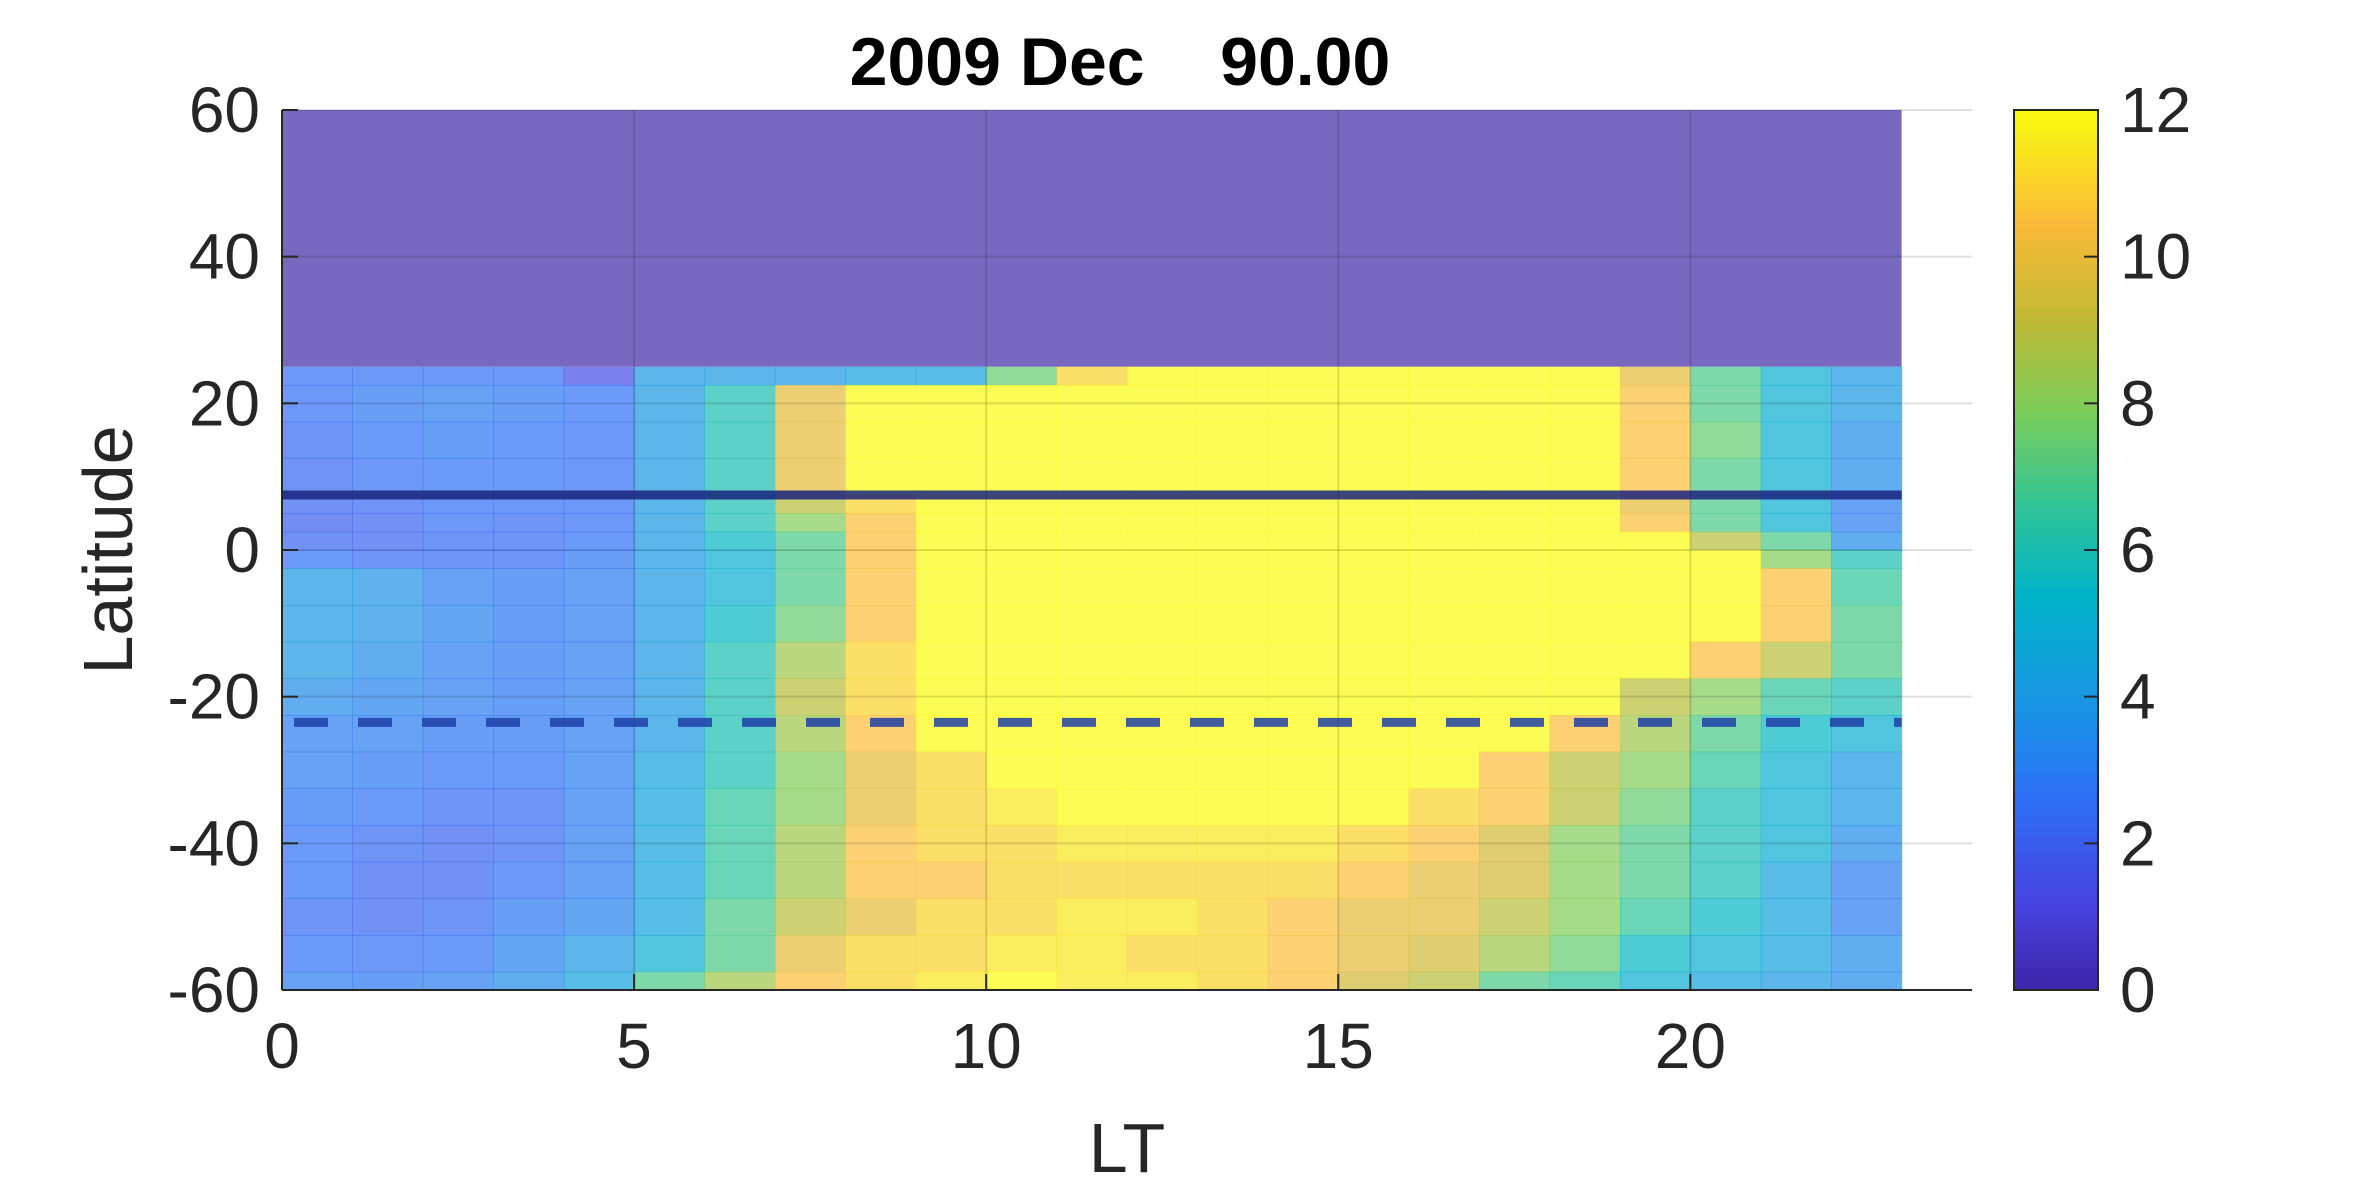 The image size is (2362, 1181). I want to click on chart-title: 2009 Dec 90.00, so click(1120, 62).